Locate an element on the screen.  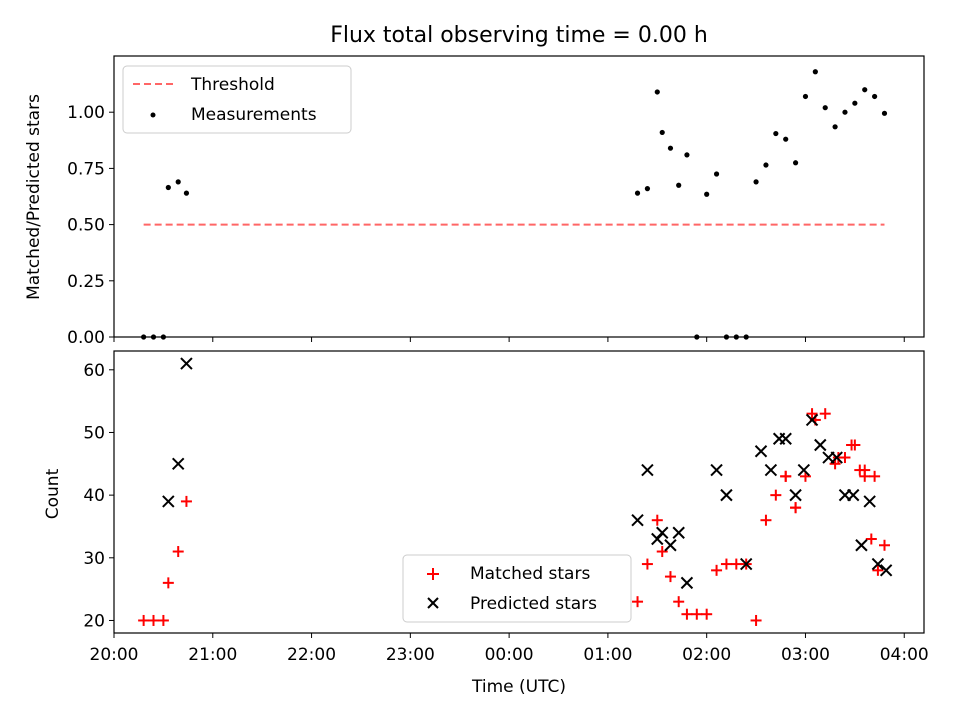
bottom-y-axis-label: Count is located at coordinates (53, 493).